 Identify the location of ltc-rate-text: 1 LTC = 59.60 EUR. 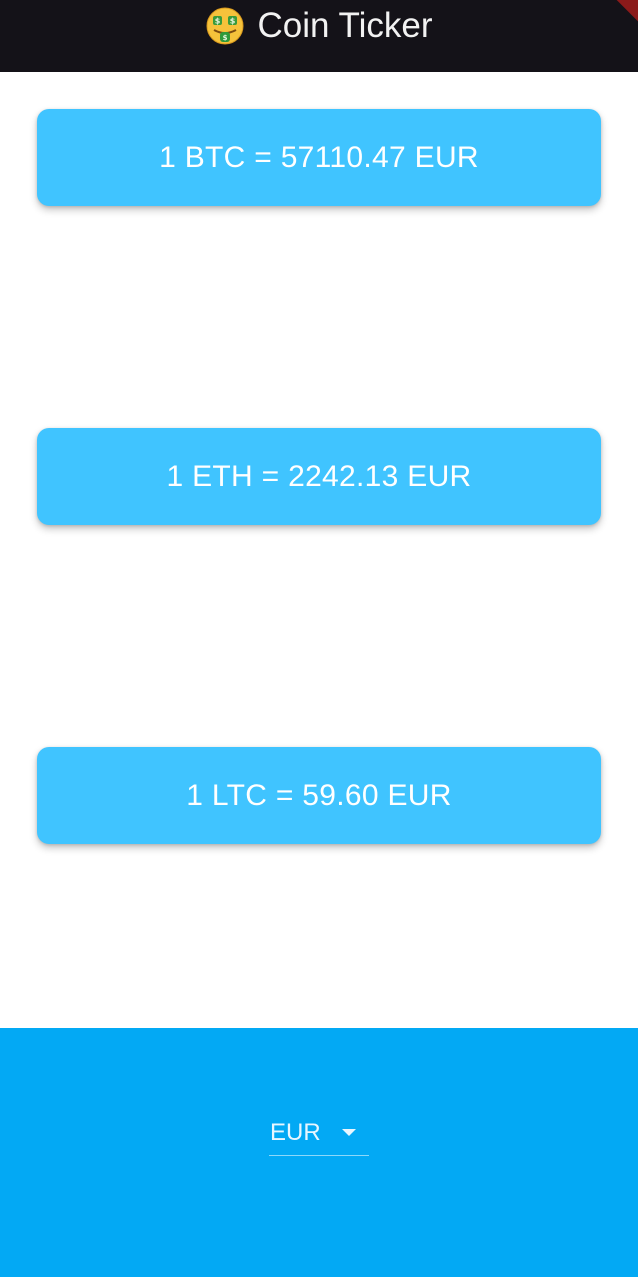
(319, 795).